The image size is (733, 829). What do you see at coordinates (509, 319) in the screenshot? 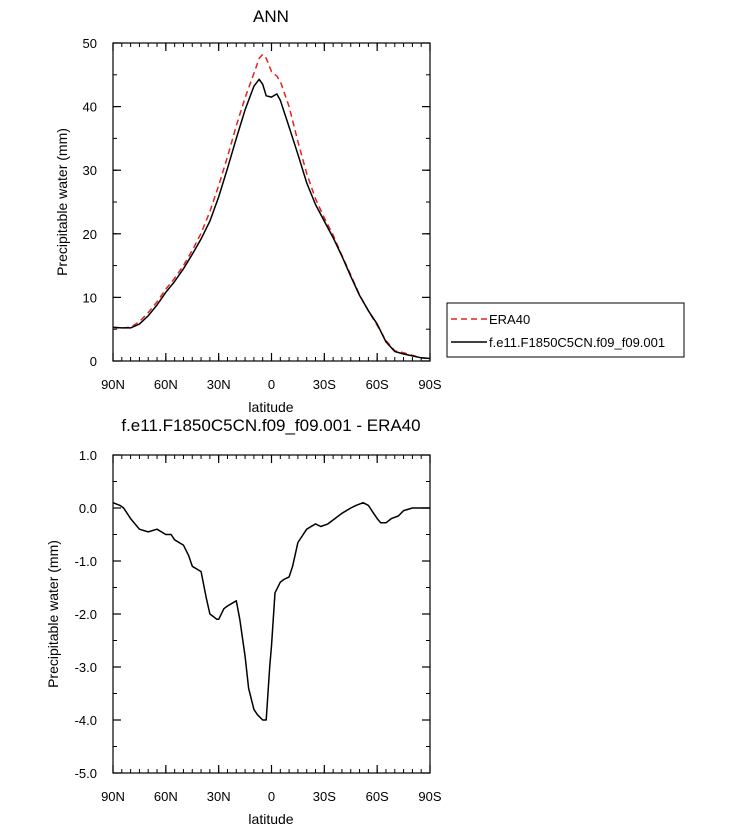
I see `legend-label-era40: ERA40` at bounding box center [509, 319].